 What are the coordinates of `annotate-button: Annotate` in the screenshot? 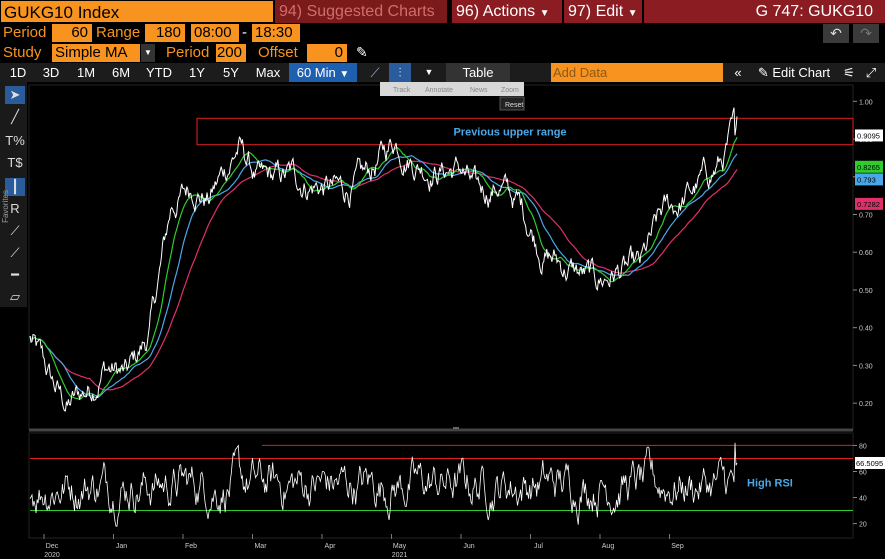 It's located at (439, 90).